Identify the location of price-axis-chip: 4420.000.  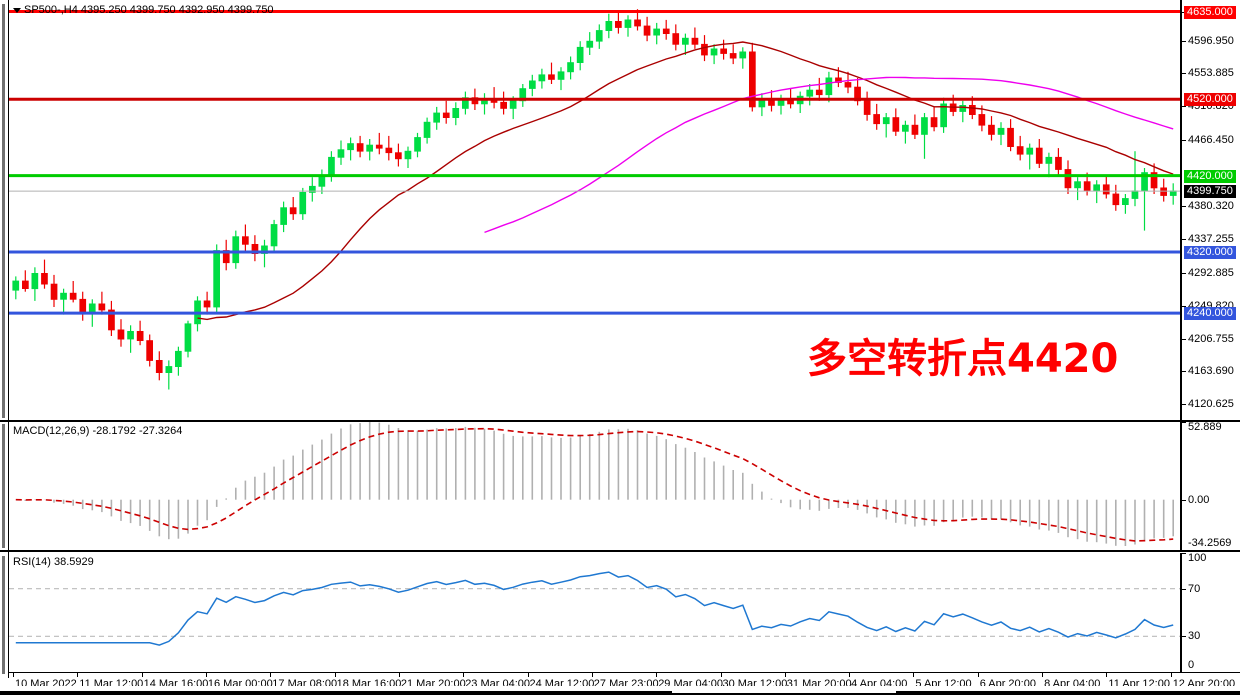
(1210, 176).